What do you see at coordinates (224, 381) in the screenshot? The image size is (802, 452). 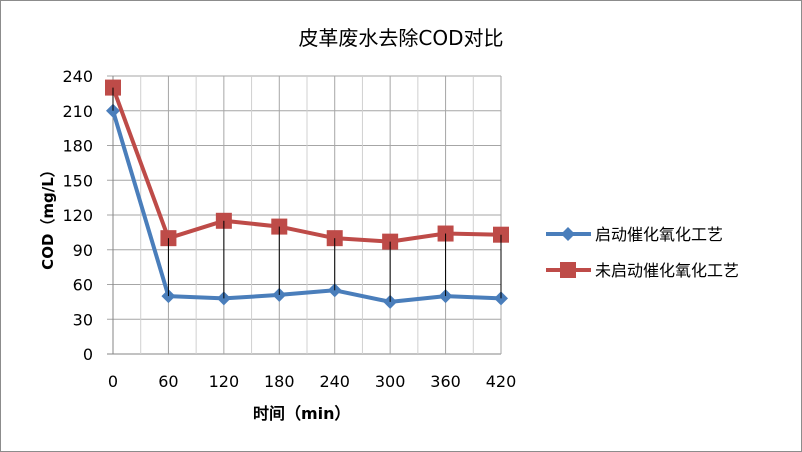 I see `x-tick-label: 120` at bounding box center [224, 381].